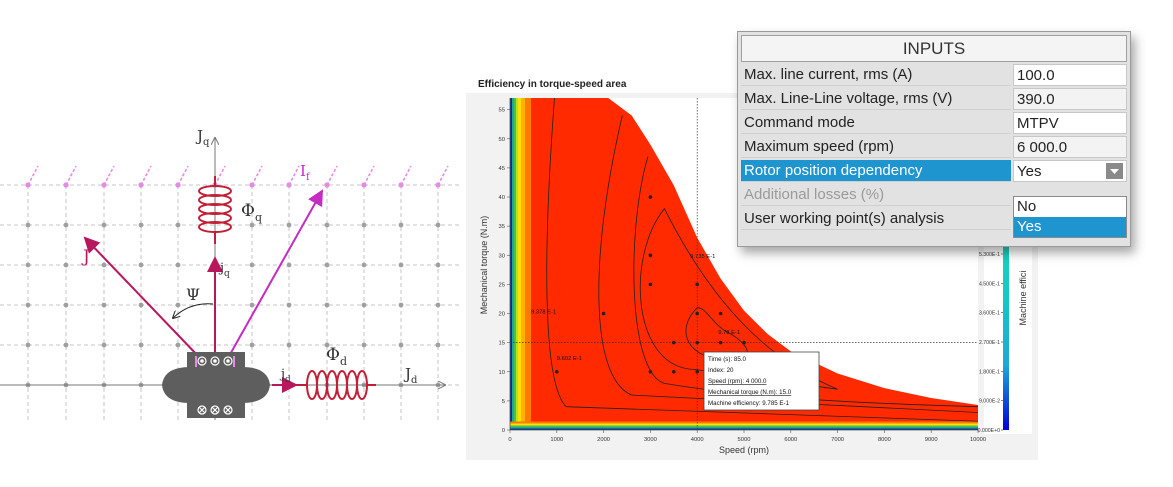  Describe the element at coordinates (569, 359) in the screenshot. I see `contour-label: 9.602 E-1` at that location.